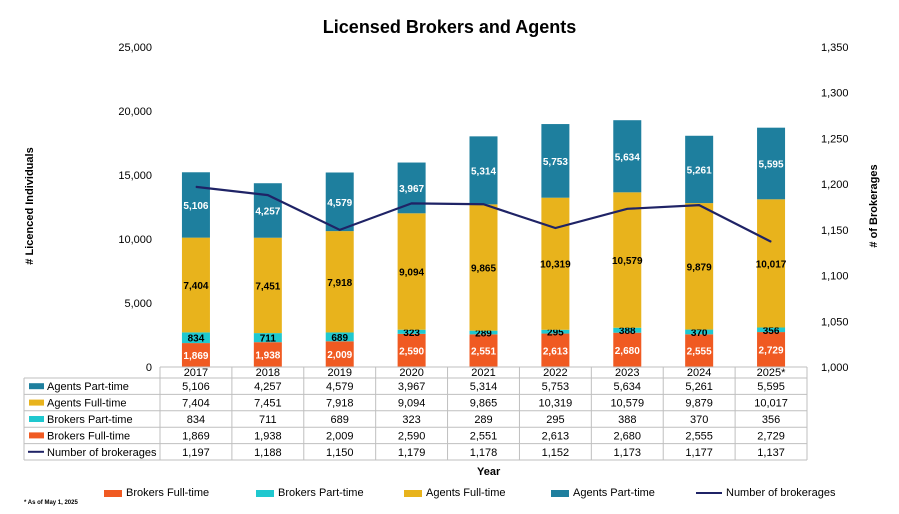 This screenshot has width=899, height=514. Describe the element at coordinates (196, 420) in the screenshot. I see `table-cell: 834` at that location.